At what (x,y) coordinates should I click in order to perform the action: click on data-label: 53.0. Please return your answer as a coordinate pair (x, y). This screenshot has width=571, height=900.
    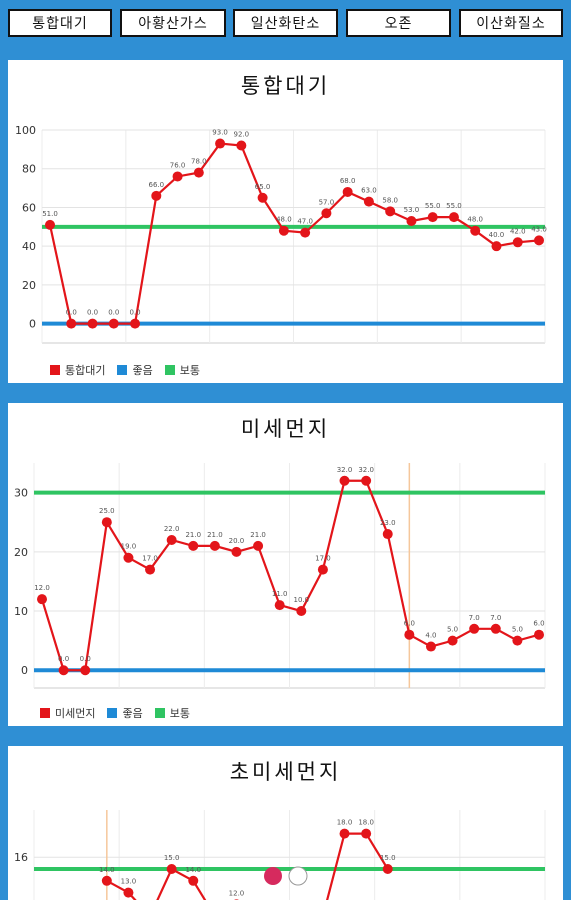
    Looking at the image, I should click on (412, 210).